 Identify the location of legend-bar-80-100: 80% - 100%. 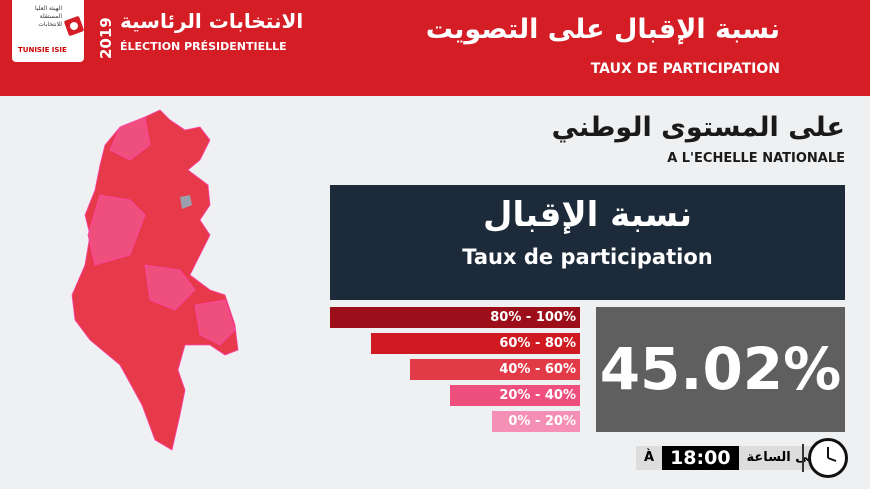
(455, 317).